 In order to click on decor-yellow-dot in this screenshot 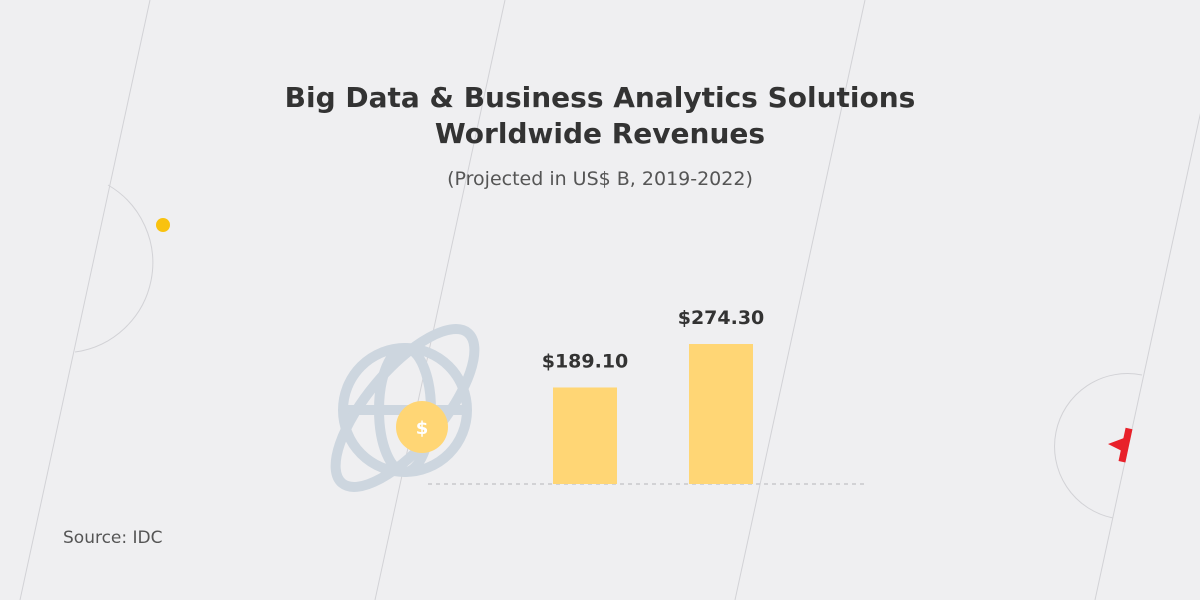, I will do `click(163, 225)`.